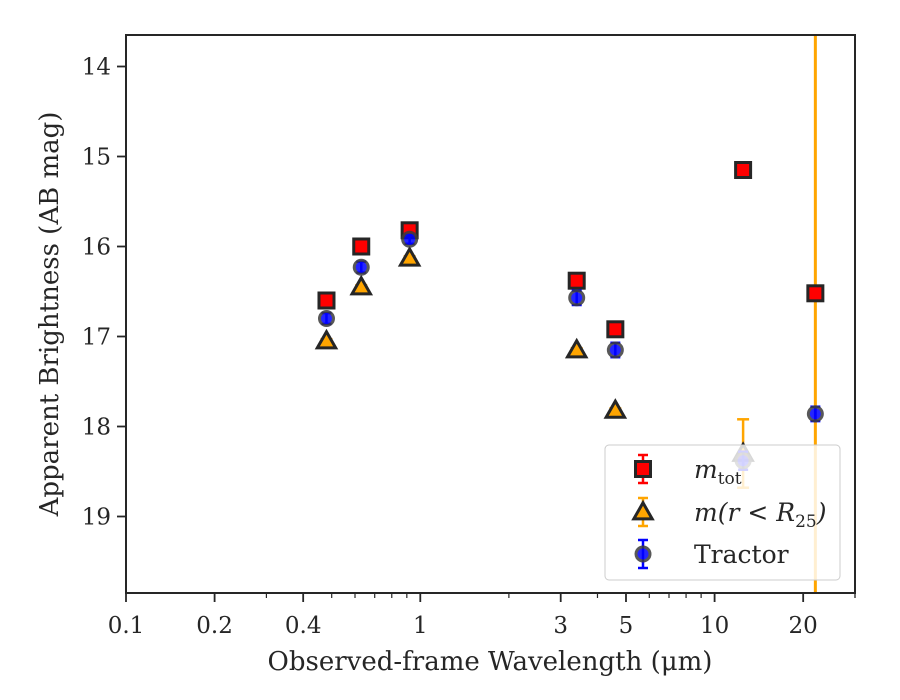  I want to click on y-tick-label: 19, so click(96, 518).